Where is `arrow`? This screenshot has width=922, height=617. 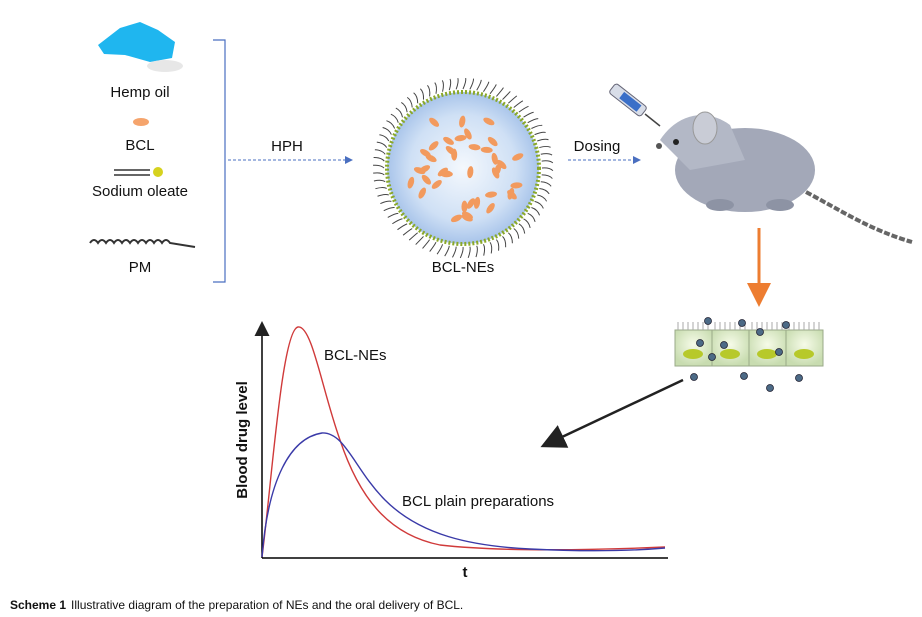
arrow is located at coordinates (612, 413).